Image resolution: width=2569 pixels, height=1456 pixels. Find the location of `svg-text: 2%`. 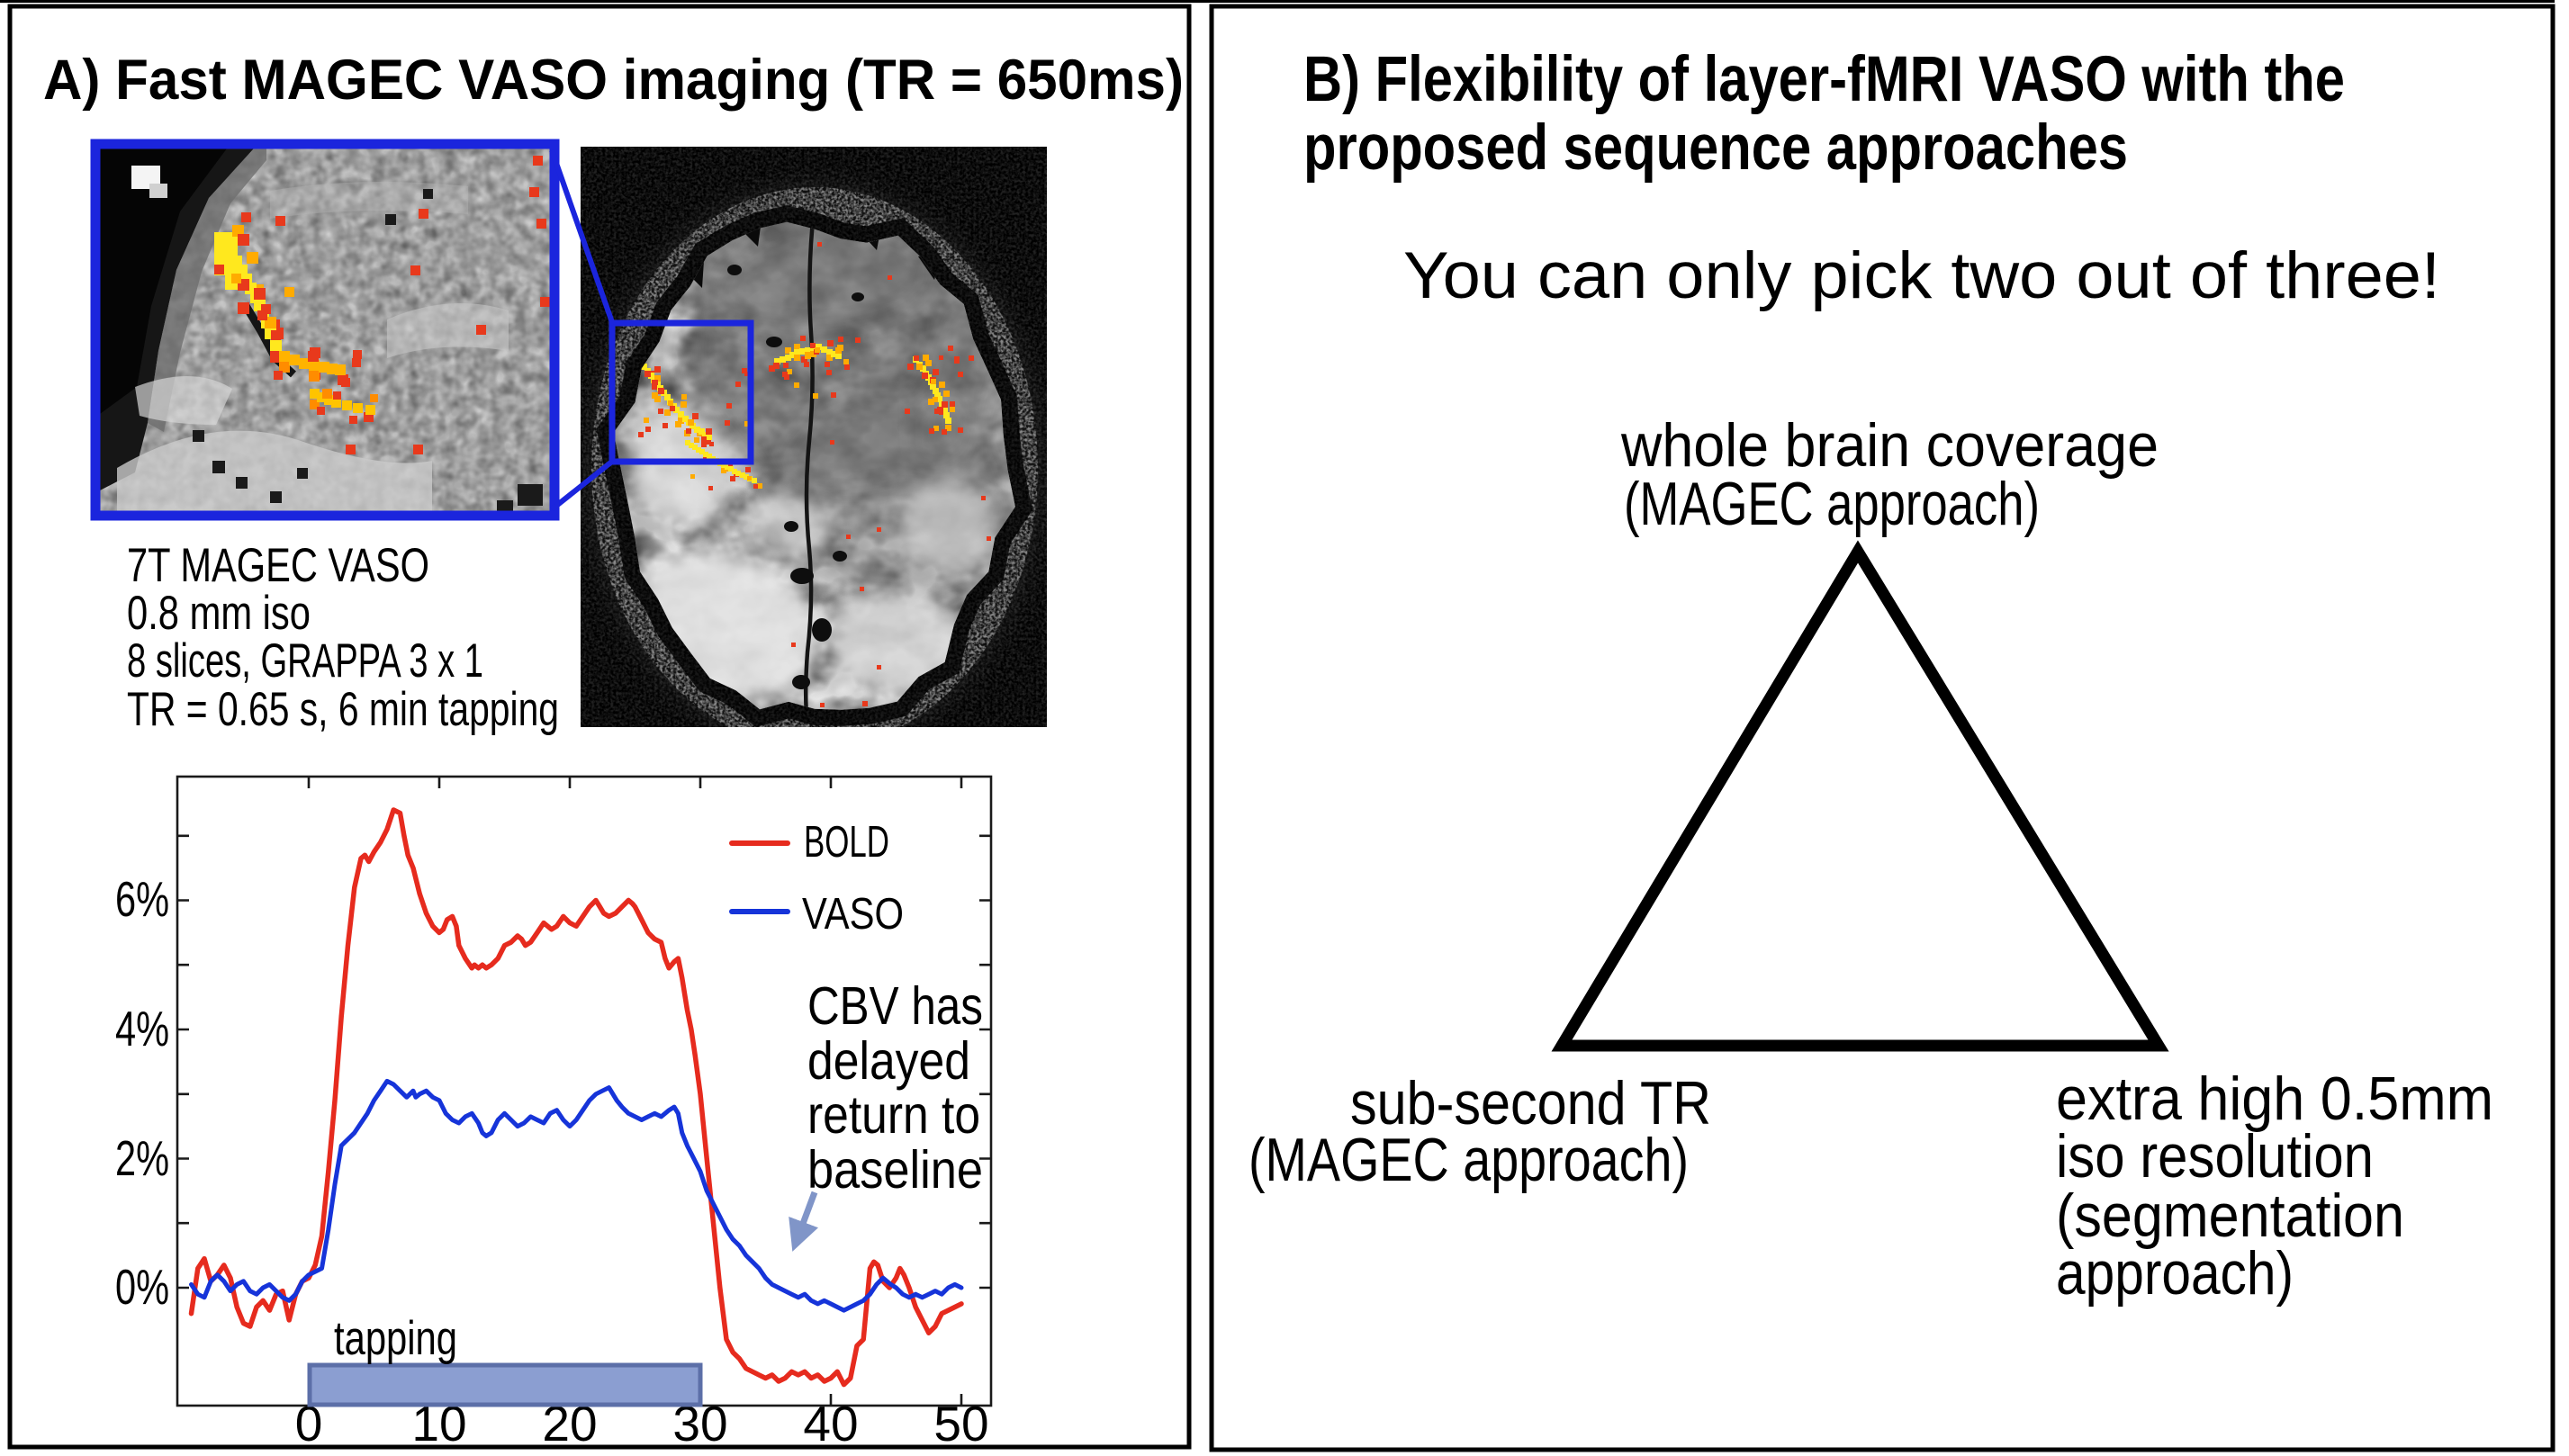

svg-text: 2% is located at coordinates (142, 1158).